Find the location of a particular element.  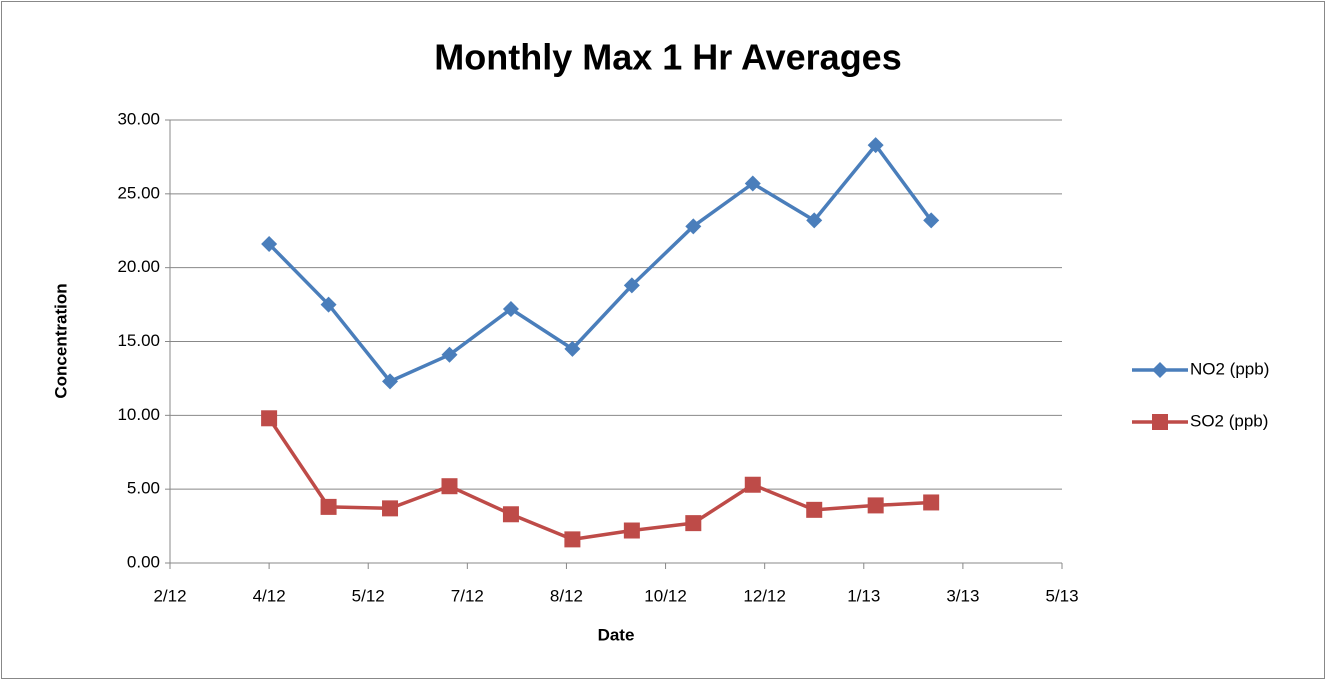

series-line is located at coordinates (599, 479).